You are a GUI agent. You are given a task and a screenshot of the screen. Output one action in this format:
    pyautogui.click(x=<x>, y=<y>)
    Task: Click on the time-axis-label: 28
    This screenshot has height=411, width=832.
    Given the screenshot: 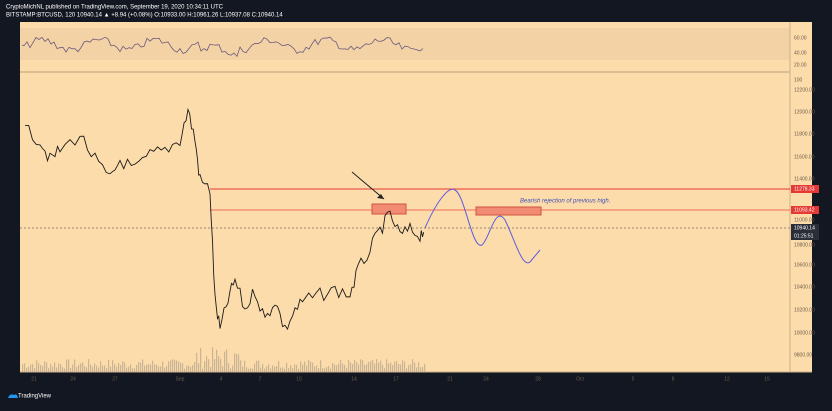 What is the action you would take?
    pyautogui.click(x=538, y=379)
    